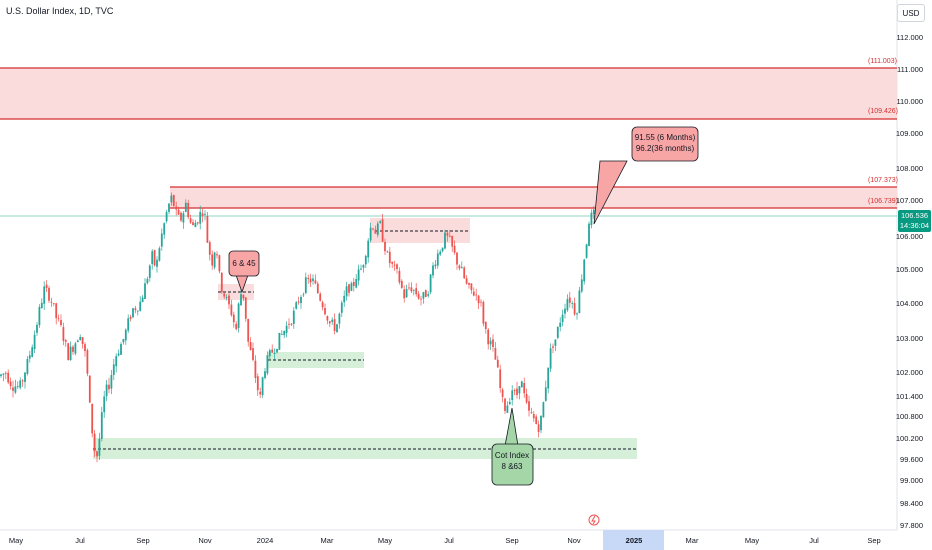  Describe the element at coordinates (911, 503) in the screenshot. I see `price-tick-label: 98.400` at that location.